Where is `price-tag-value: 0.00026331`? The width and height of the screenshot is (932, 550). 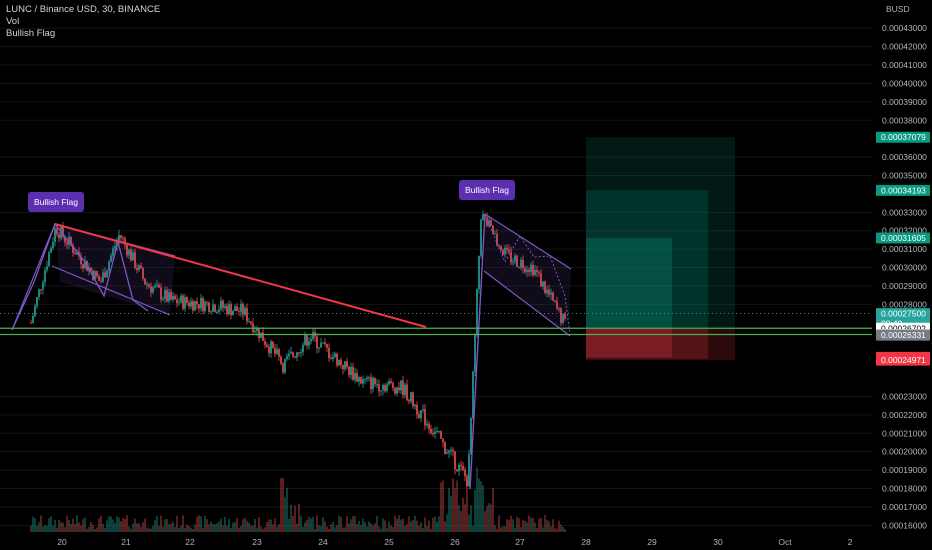
price-tag-value: 0.00026331 is located at coordinates (903, 335).